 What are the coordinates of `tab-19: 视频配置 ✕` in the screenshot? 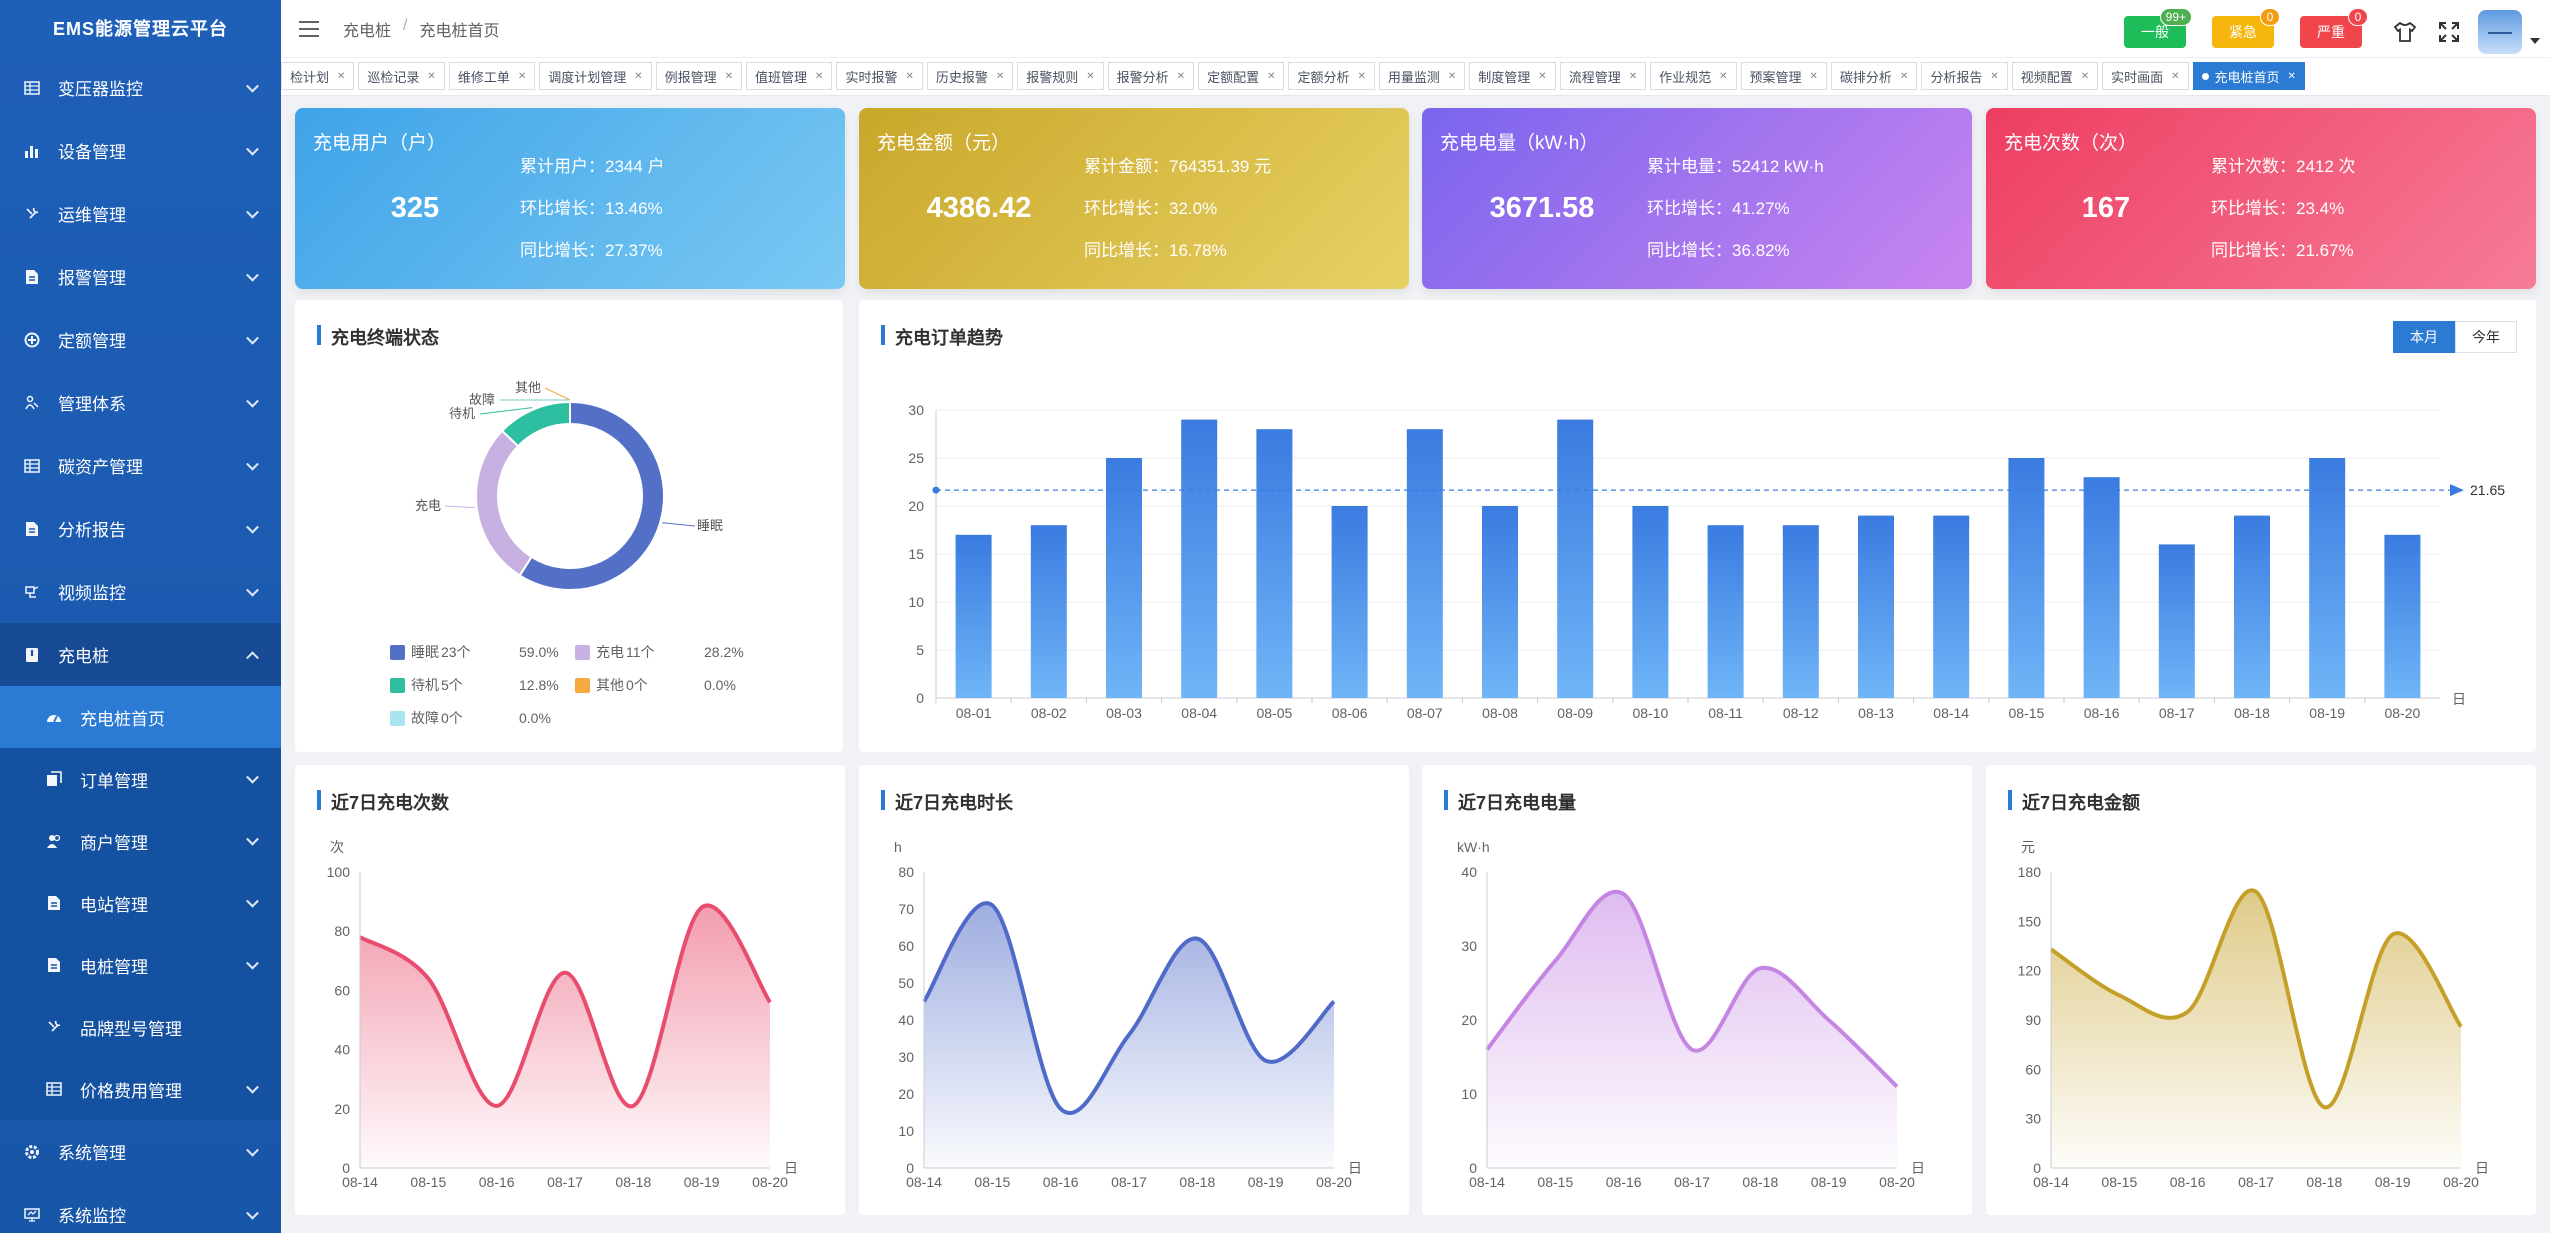 It's located at (2055, 76).